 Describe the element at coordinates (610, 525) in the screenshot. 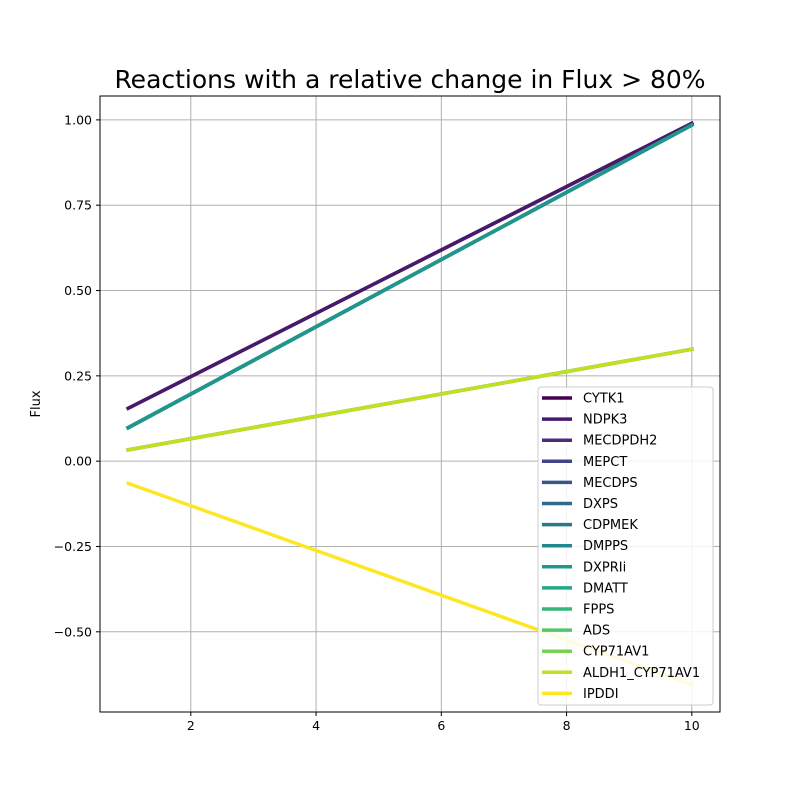

I see `legend-label-cdpmek: CDPMEK` at that location.